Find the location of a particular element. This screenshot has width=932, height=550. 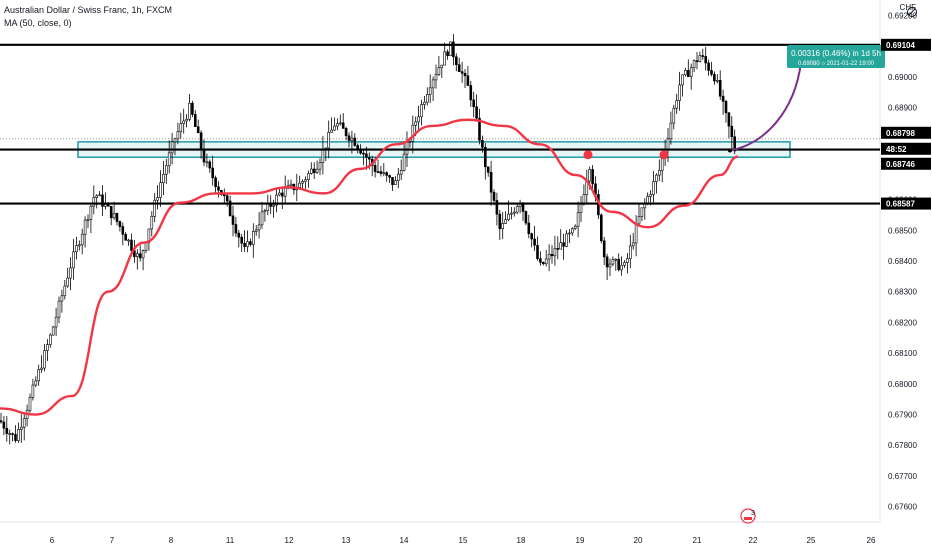

lock-icon is located at coordinates (912, 12).